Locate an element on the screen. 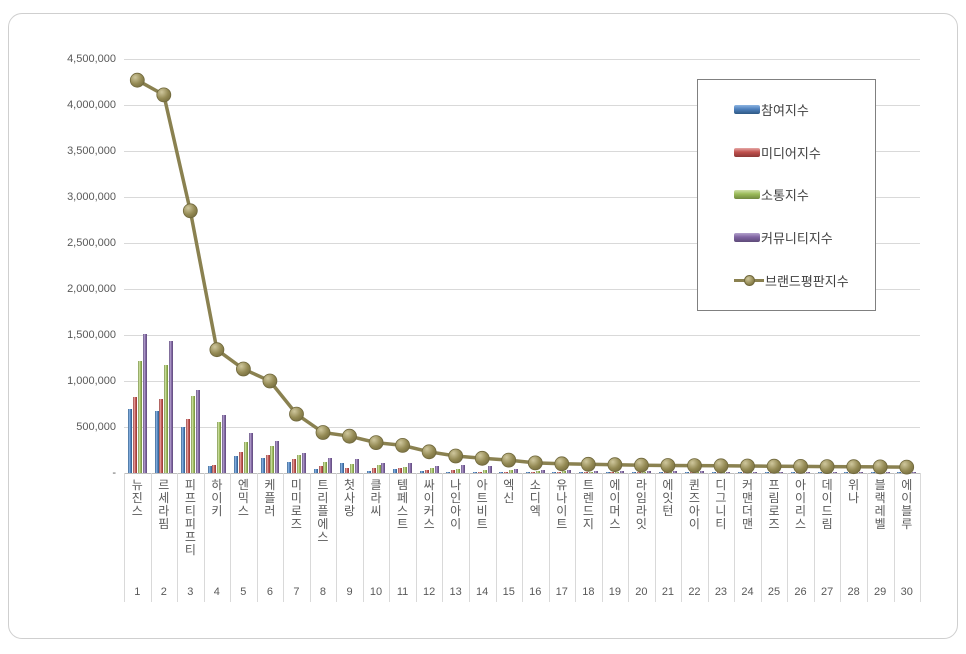 The image size is (966, 654). y-axis-tick-label: - is located at coordinates (114, 473).